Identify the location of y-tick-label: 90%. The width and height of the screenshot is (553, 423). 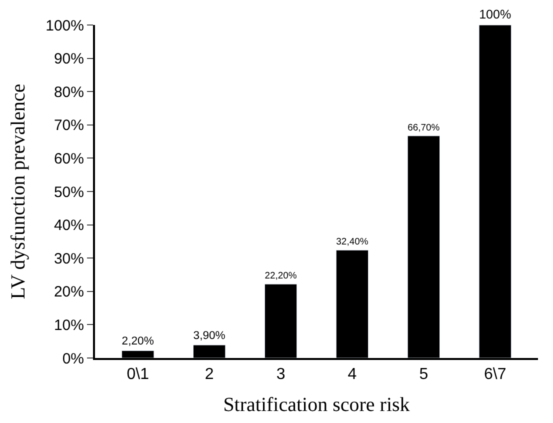
(69, 59).